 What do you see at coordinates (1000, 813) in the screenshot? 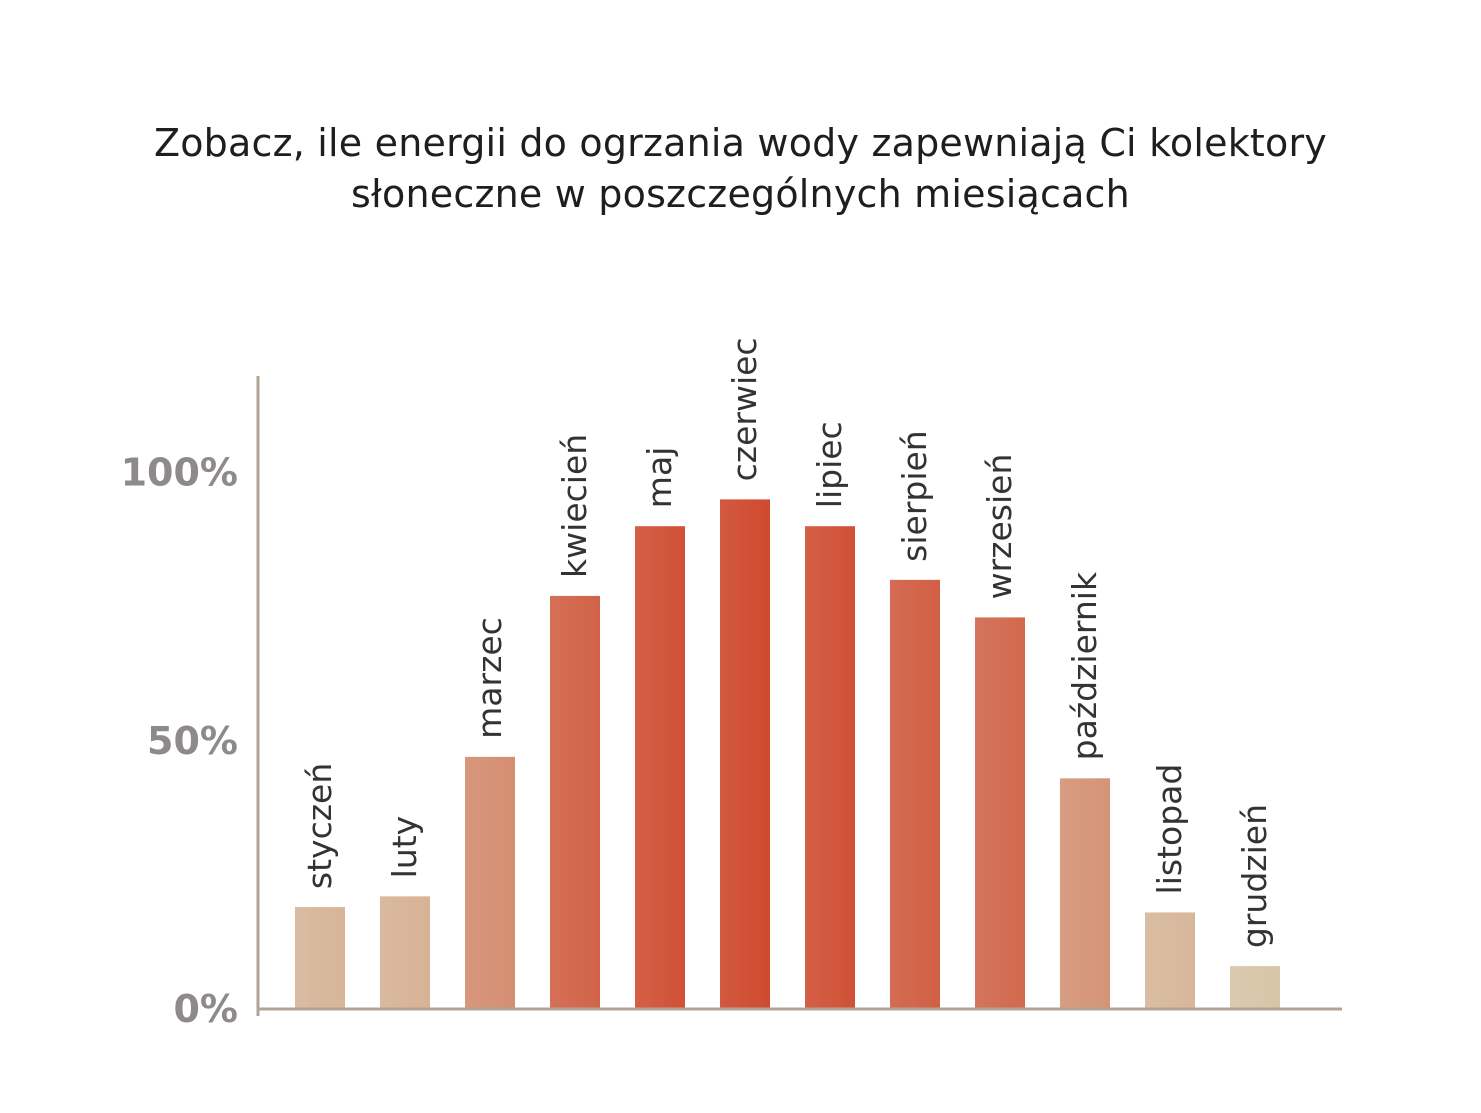
I see `bar-wrzesien: wrzesień: 73%` at bounding box center [1000, 813].